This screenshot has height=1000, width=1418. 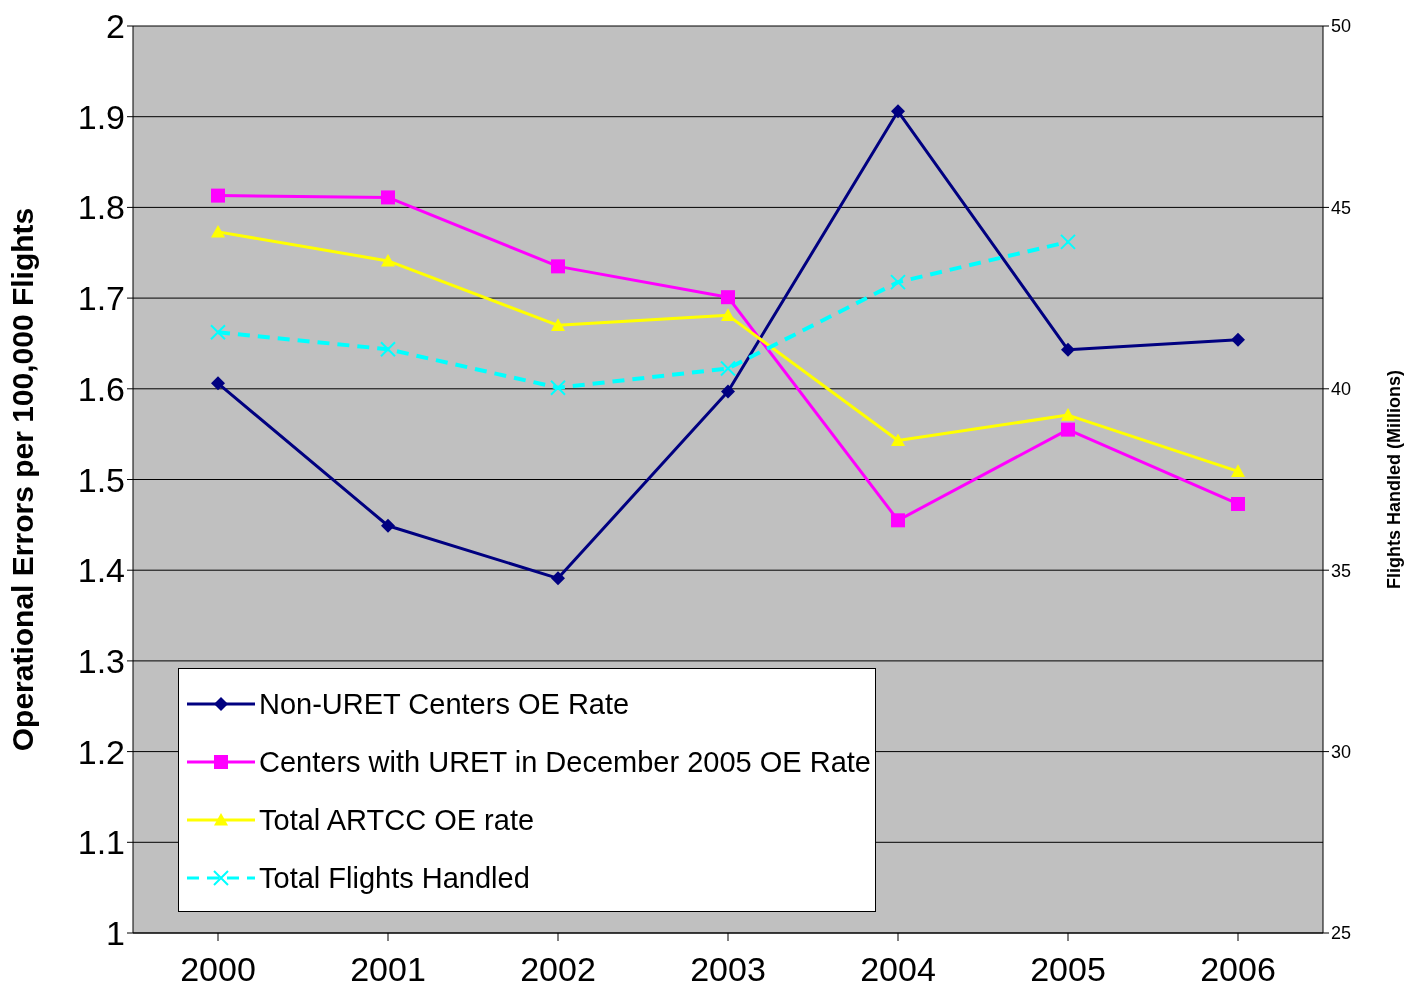 I want to click on legend-label: Centers with URET in December 2005 OE Rate, so click(x=565, y=762).